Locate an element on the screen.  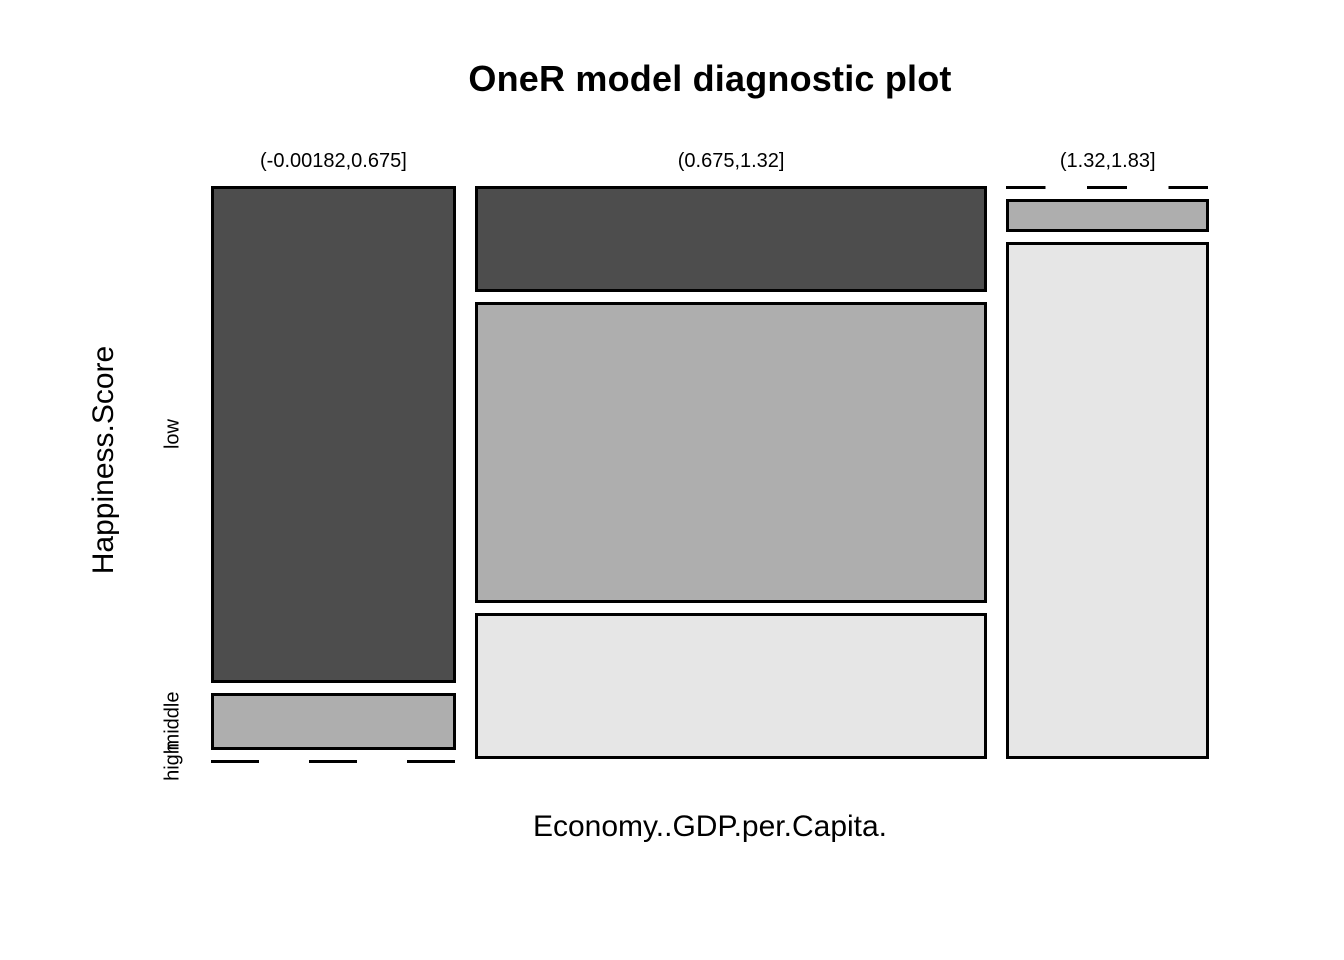
x-category-label: (1.32,1.83] is located at coordinates (1107, 161).